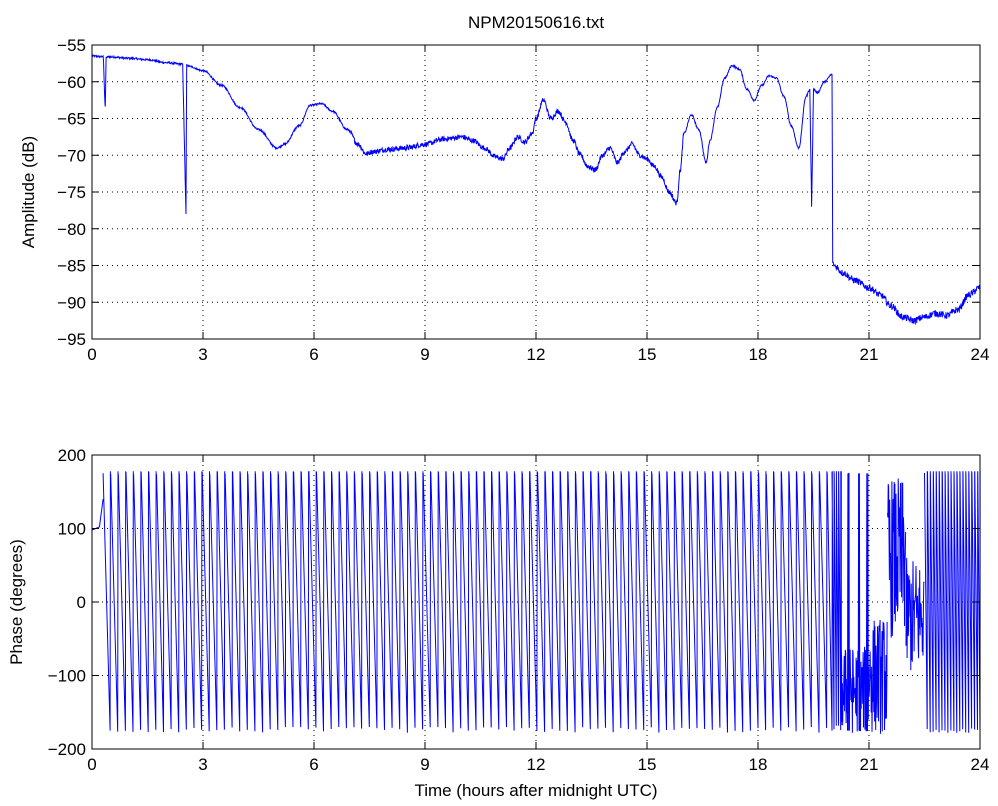 The image size is (998, 806). What do you see at coordinates (869, 764) in the screenshot?
I see `phase-x-tick-label: 21` at bounding box center [869, 764].